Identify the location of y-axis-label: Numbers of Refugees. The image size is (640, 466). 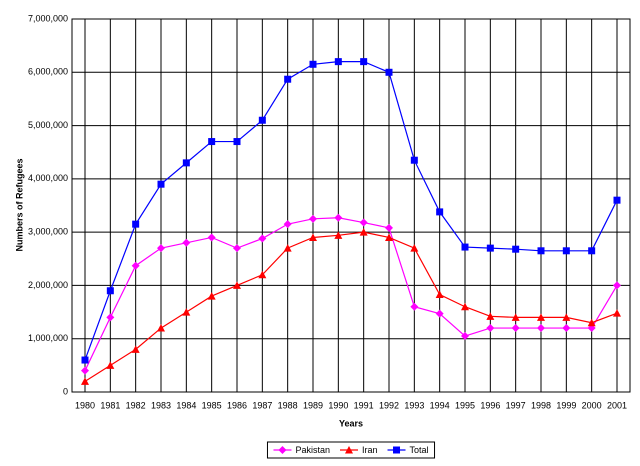
(19, 204).